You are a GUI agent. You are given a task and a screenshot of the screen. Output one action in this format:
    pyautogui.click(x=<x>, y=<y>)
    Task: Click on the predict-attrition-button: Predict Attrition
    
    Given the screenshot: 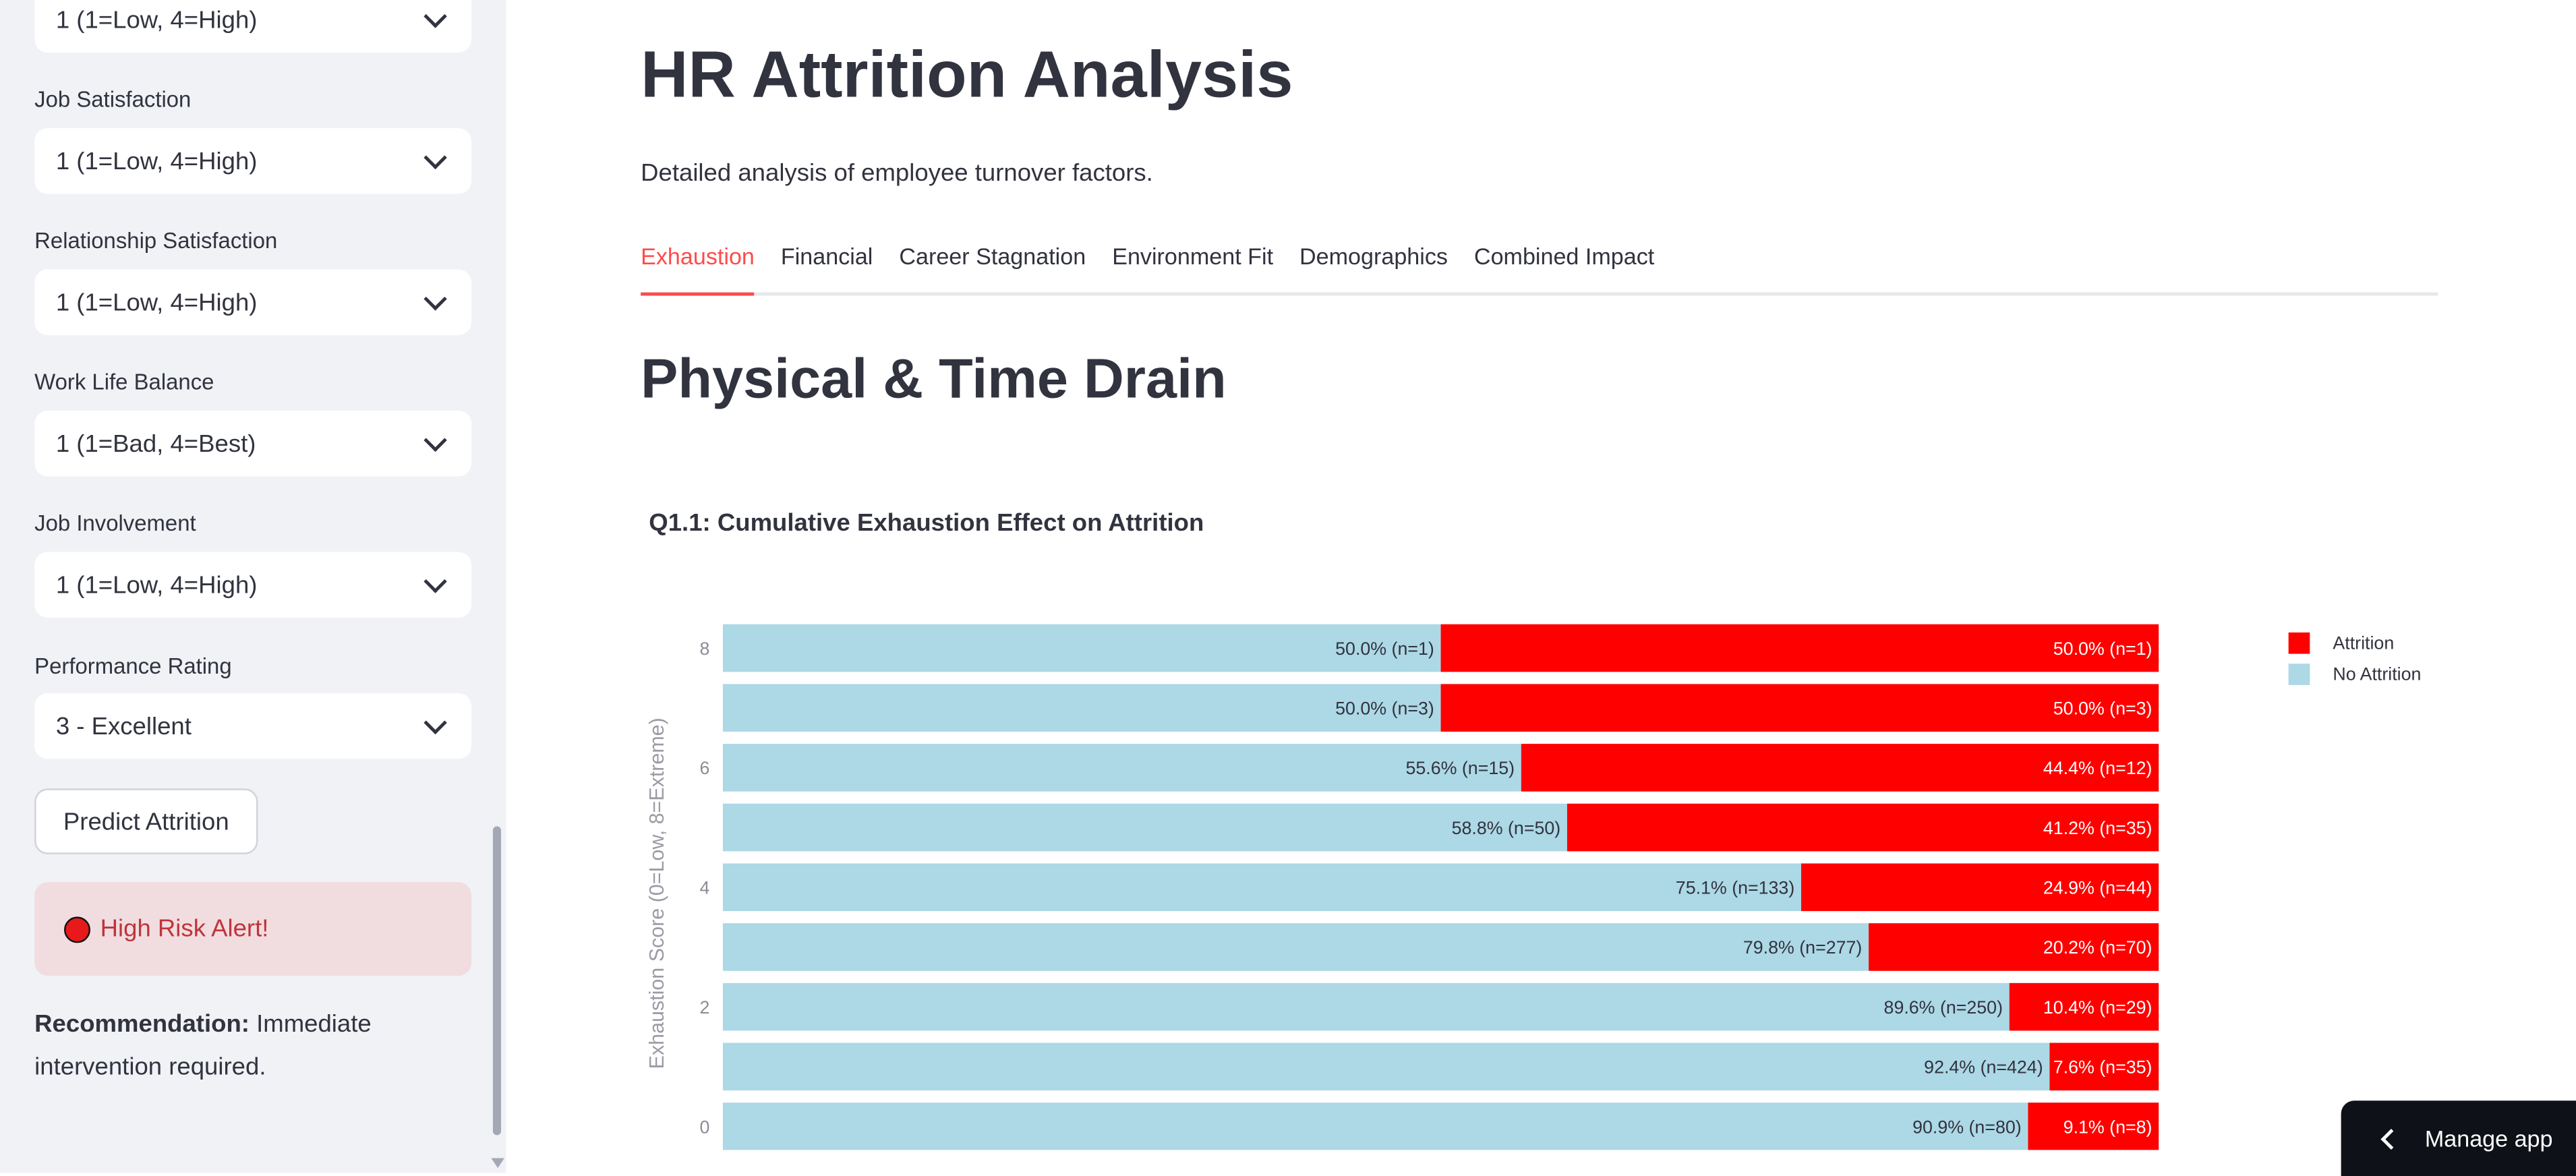 What is the action you would take?
    pyautogui.click(x=146, y=821)
    